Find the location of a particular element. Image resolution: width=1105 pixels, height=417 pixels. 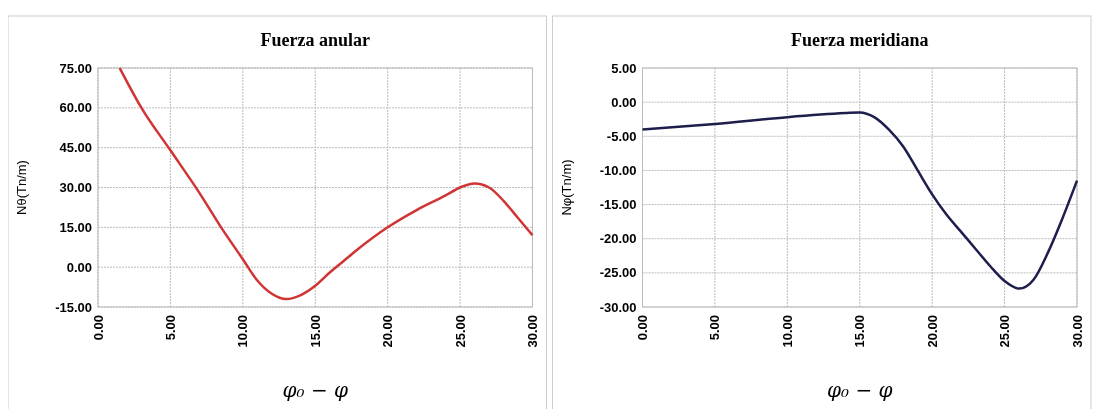

y-tick-label: -10.00 is located at coordinates (618, 170).